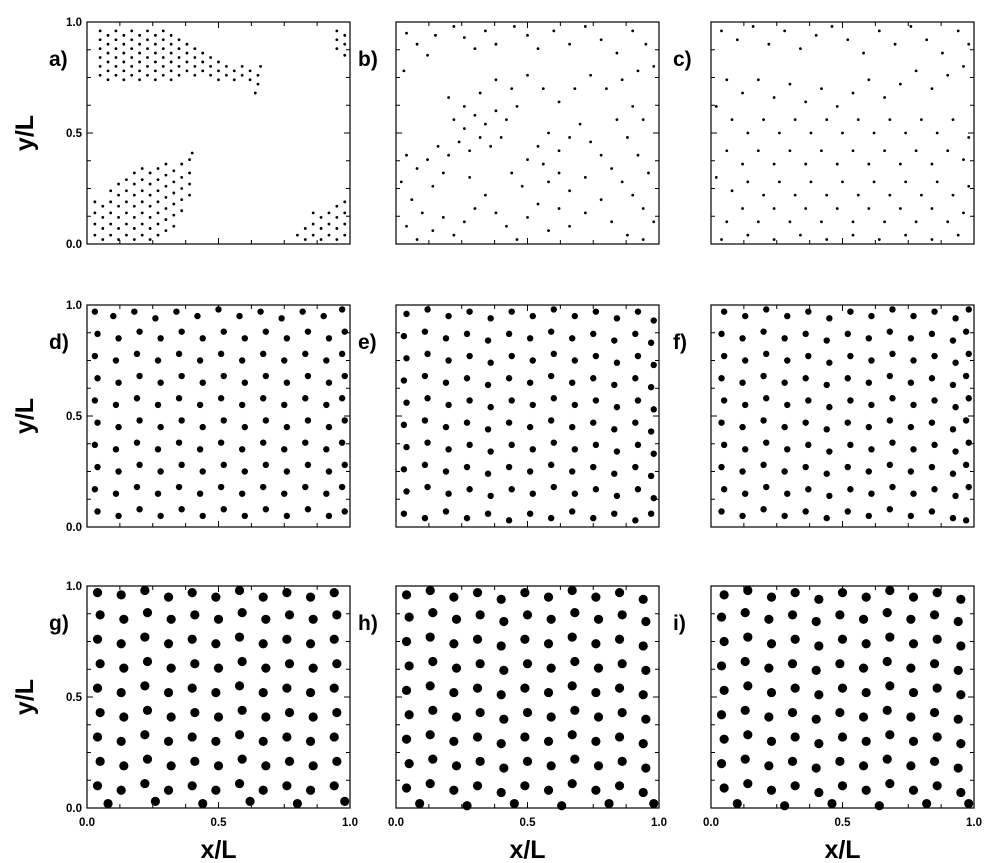 The height and width of the screenshot is (863, 987). What do you see at coordinates (74, 587) in the screenshot?
I see `y-tick-label: 1.0` at bounding box center [74, 587].